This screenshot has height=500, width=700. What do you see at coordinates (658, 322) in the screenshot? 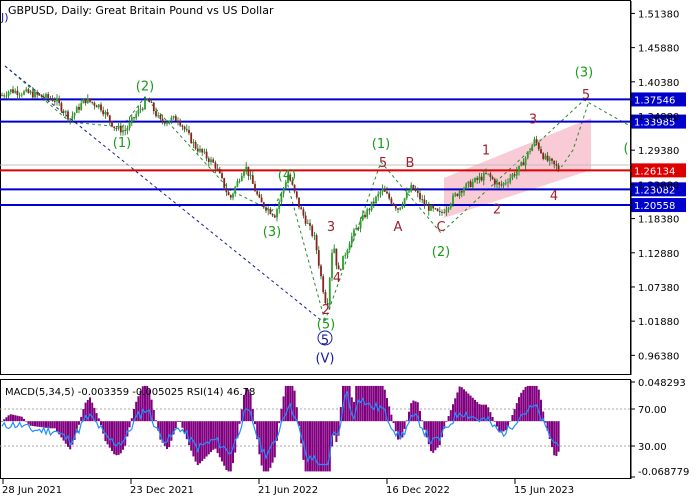
I see `price-tick-label: 1.01880` at bounding box center [658, 322].